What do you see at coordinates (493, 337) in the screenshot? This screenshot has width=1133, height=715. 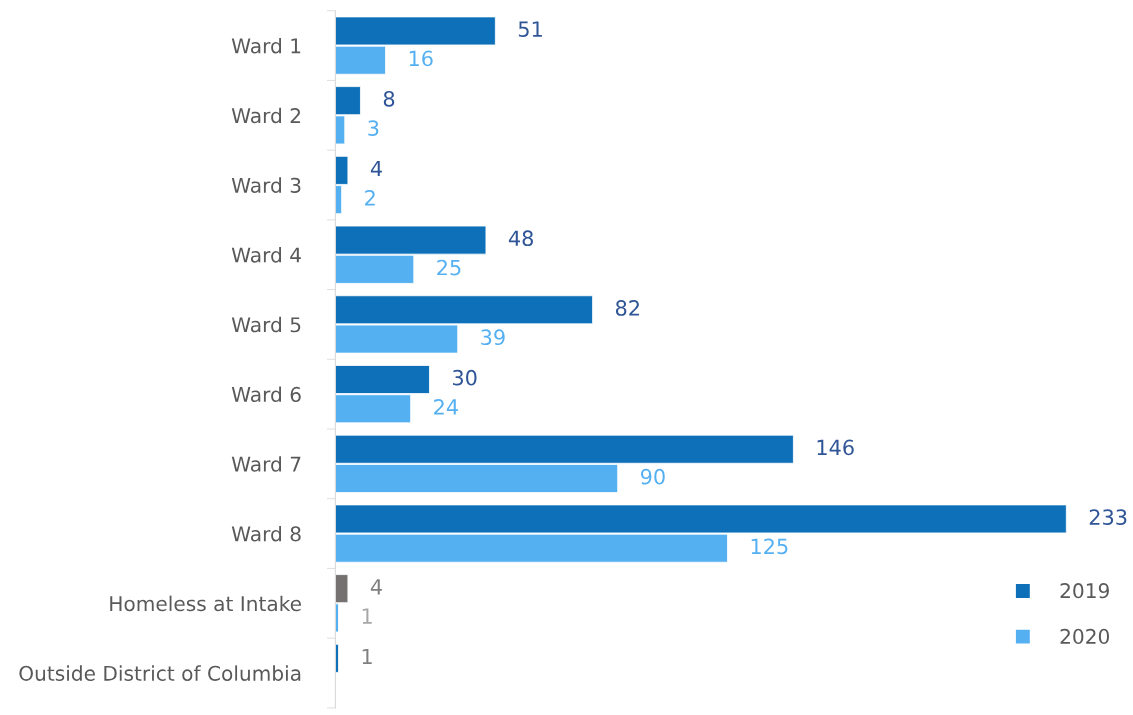 I see `data-label: 39` at bounding box center [493, 337].